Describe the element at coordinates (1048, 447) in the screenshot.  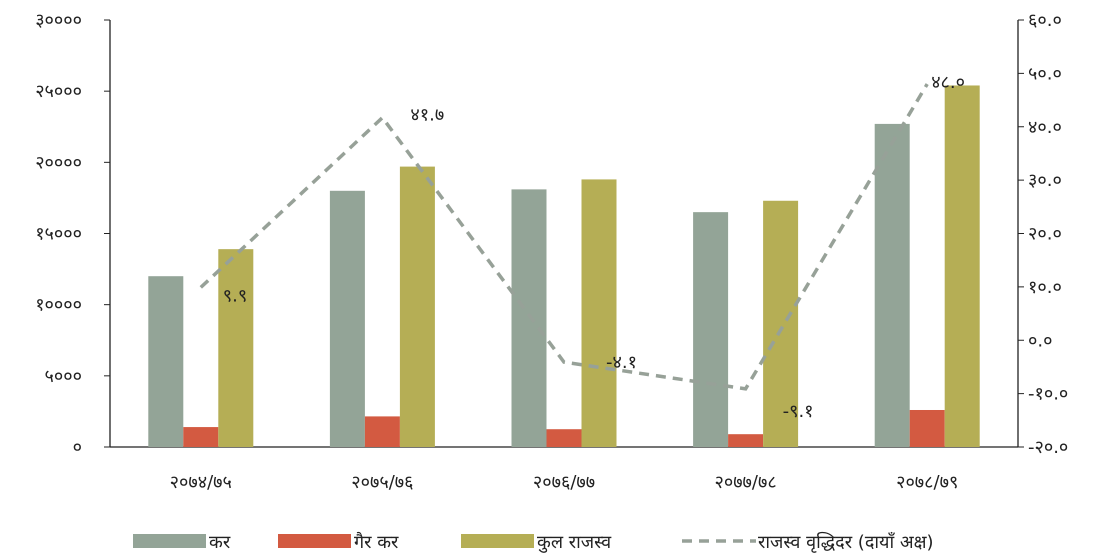
I see `right-axis-tick-label: -२०.०` at that location.